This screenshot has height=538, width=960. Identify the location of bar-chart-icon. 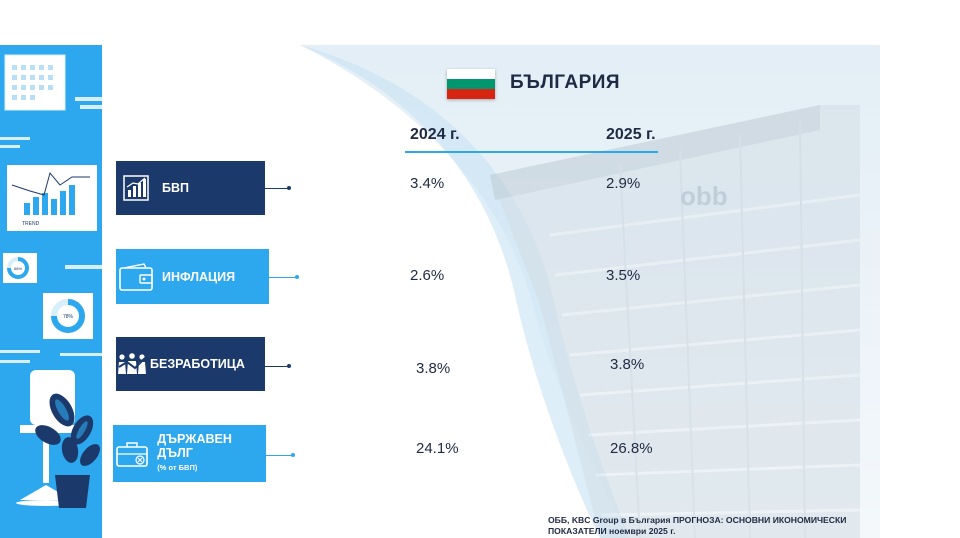
(136, 188).